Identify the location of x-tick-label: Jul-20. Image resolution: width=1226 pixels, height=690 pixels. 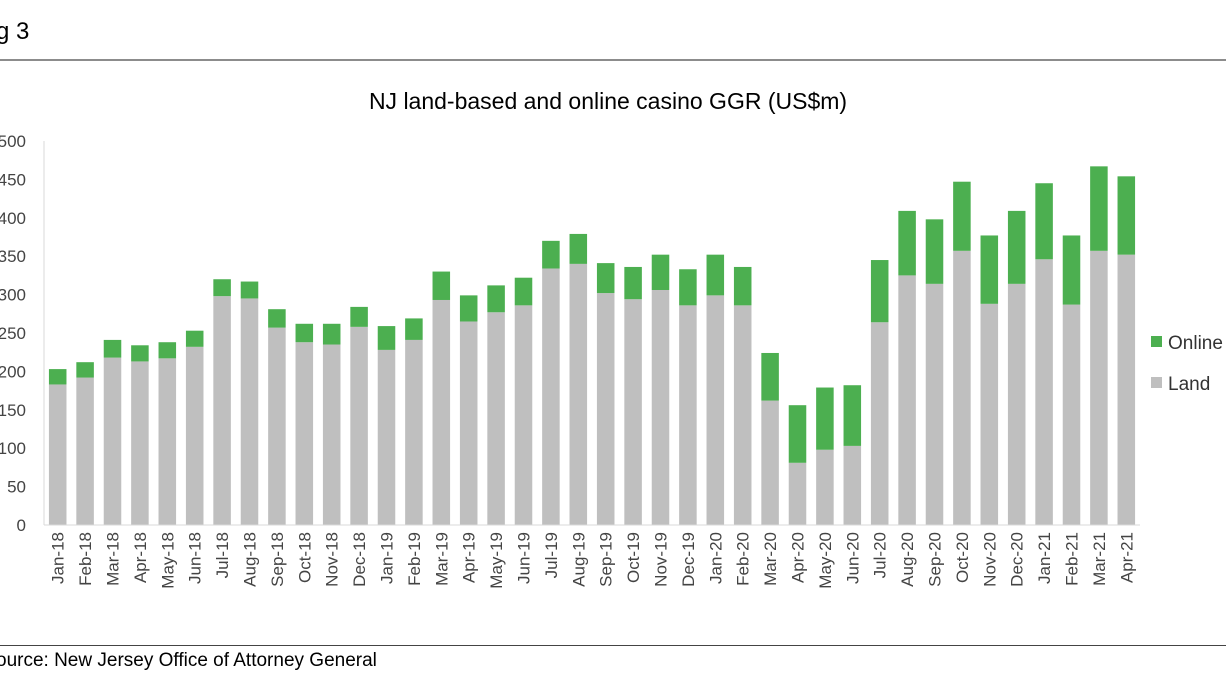
(880, 555).